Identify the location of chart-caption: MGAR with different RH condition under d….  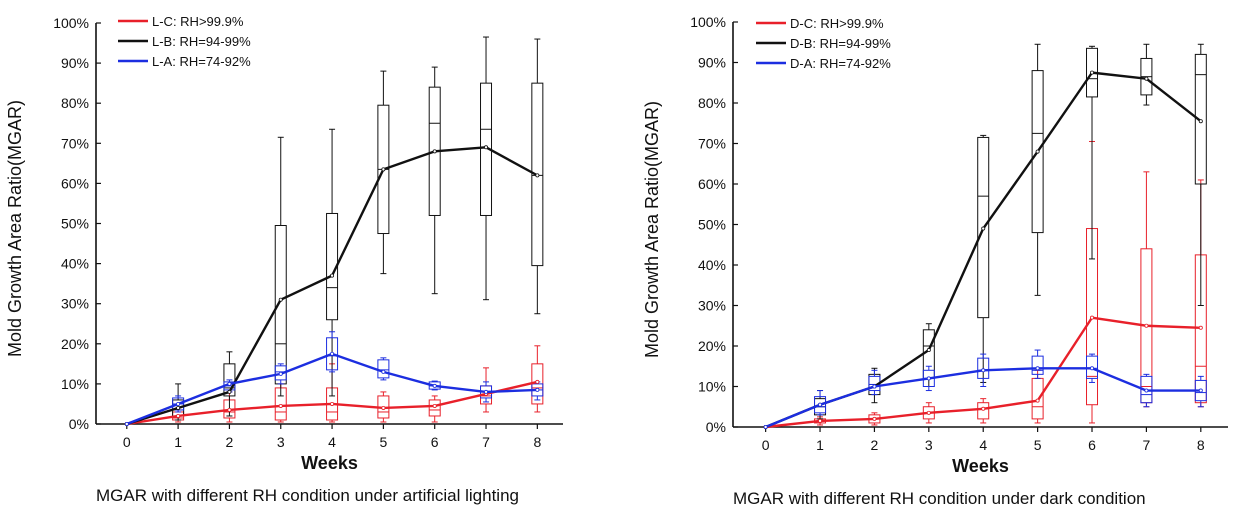
(939, 498).